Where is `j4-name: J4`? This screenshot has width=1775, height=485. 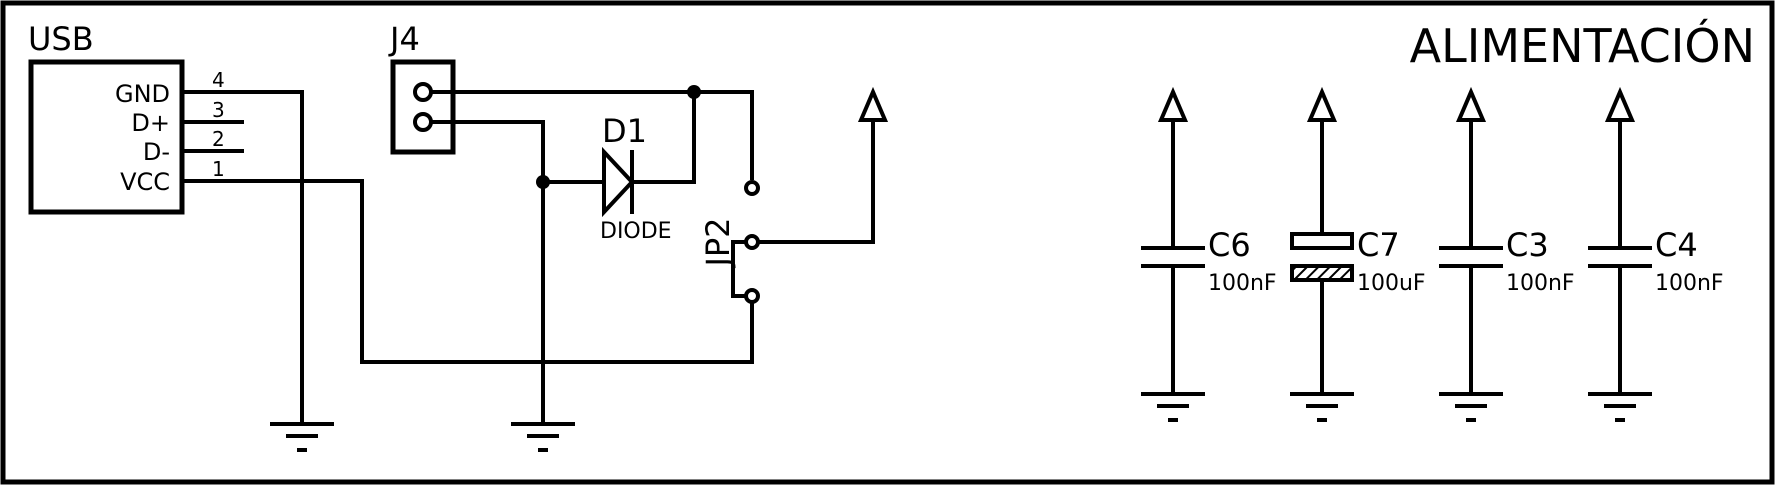
j4-name: J4 is located at coordinates (404, 39).